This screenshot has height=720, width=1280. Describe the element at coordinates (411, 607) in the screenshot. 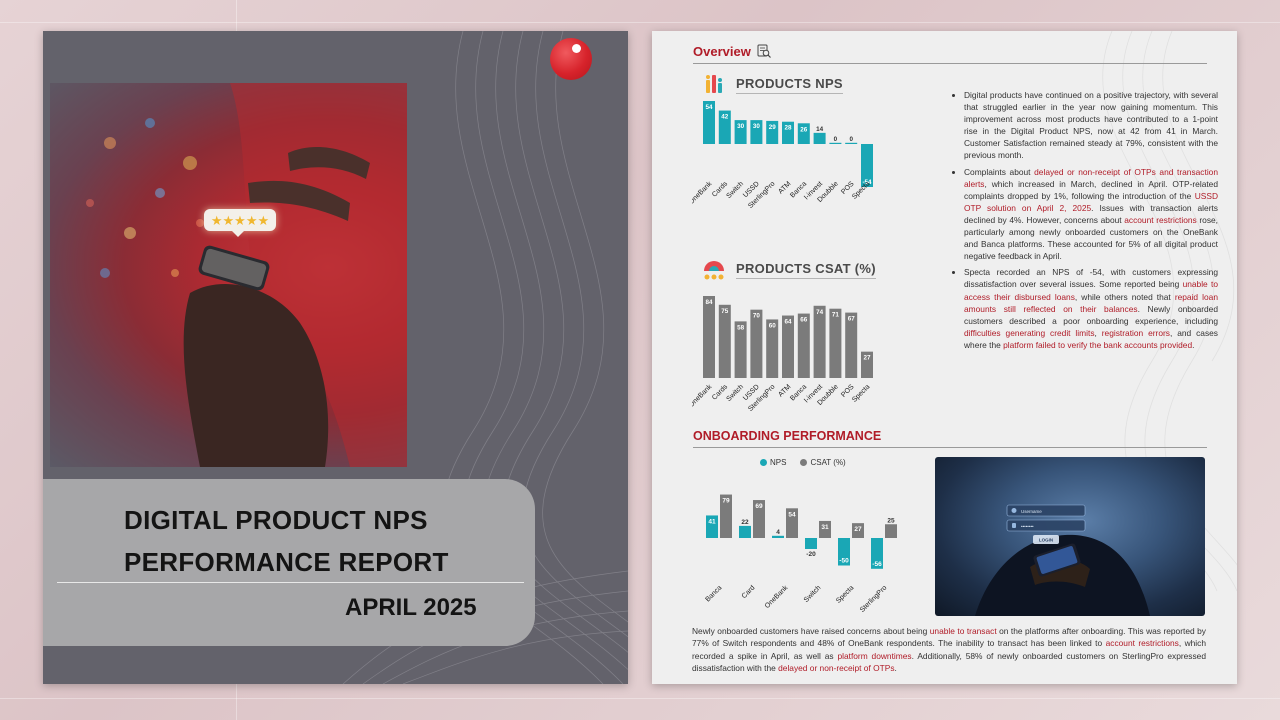

I see `cover-date: APRIL 2025` at that location.